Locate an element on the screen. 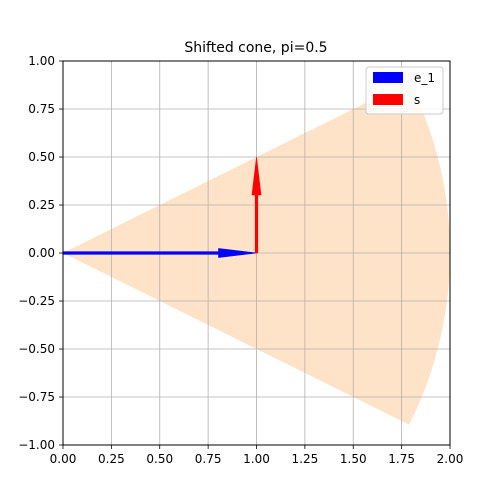  x-tick-label-2: 0.50 is located at coordinates (159, 459).